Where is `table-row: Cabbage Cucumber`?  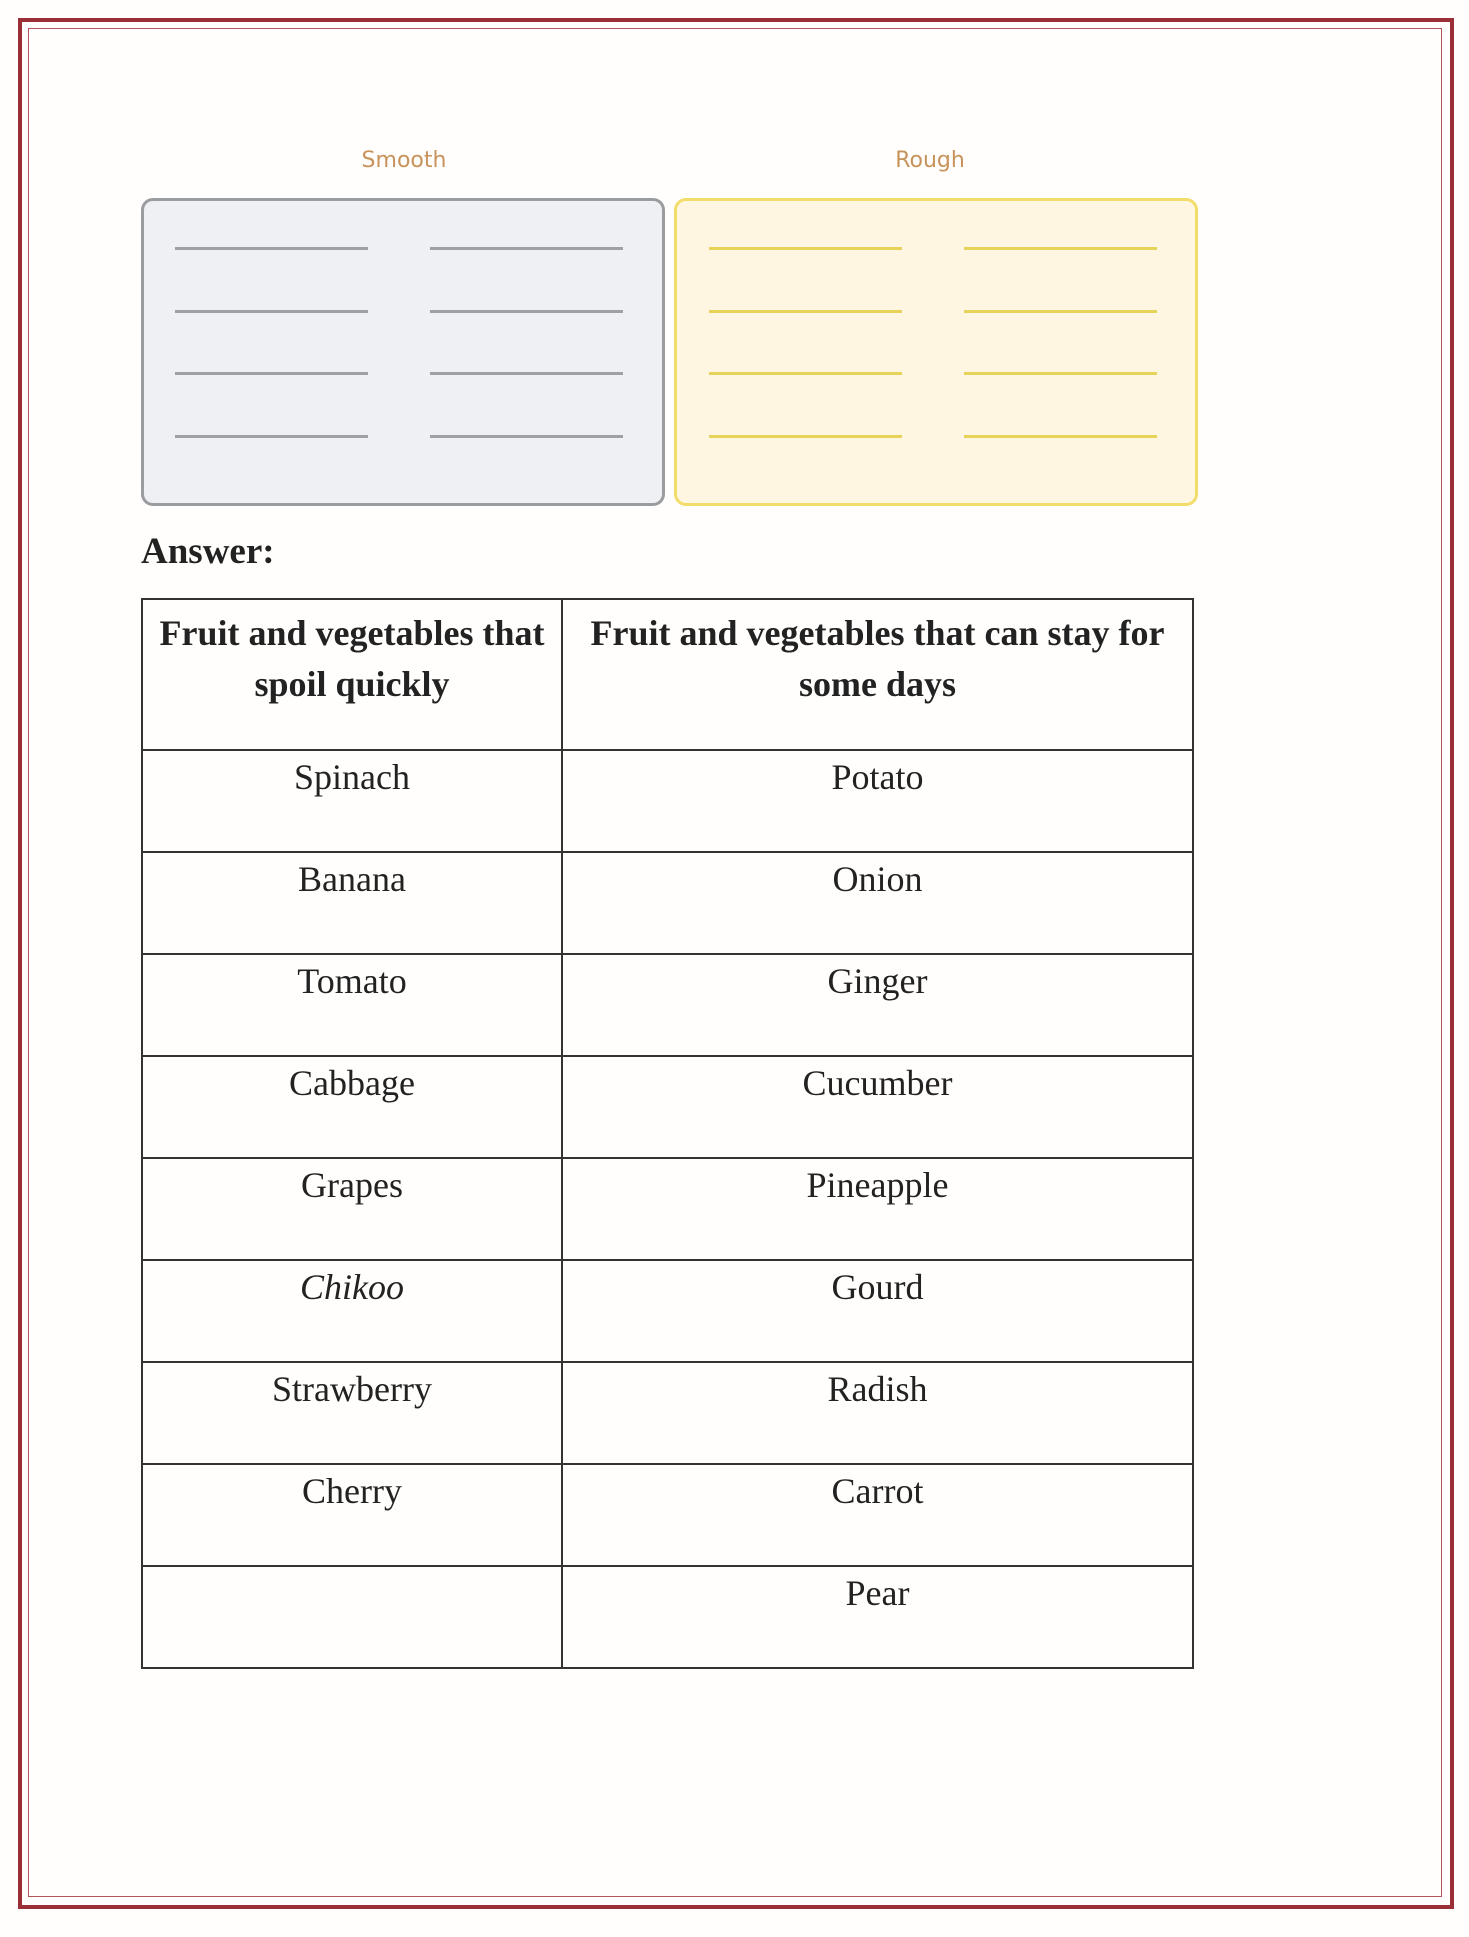 table-row: Cabbage Cucumber is located at coordinates (667, 1107).